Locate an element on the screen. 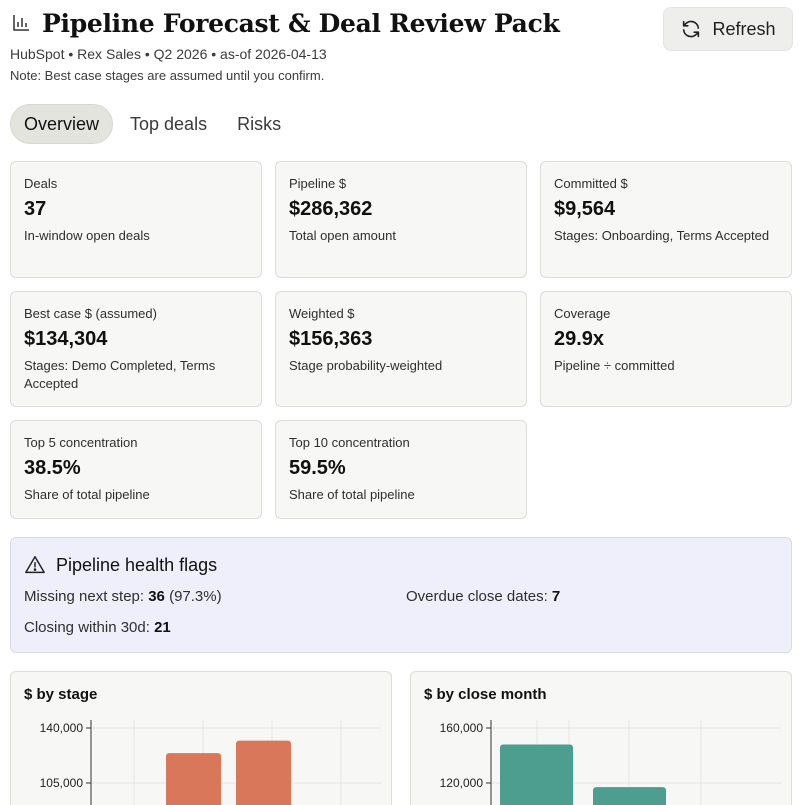 Image resolution: width=803 pixels, height=805 pixels. health-flags-title-text: Pipeline health flags is located at coordinates (137, 564).